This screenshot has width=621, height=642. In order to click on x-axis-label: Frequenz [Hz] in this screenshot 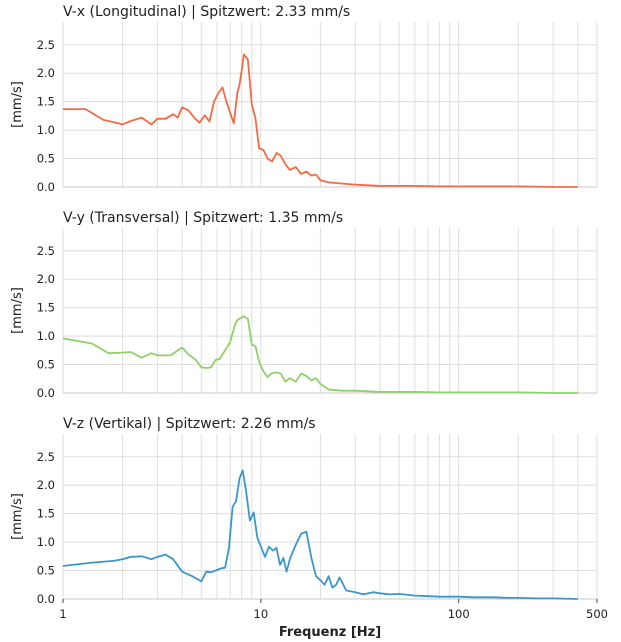, I will do `click(330, 632)`.